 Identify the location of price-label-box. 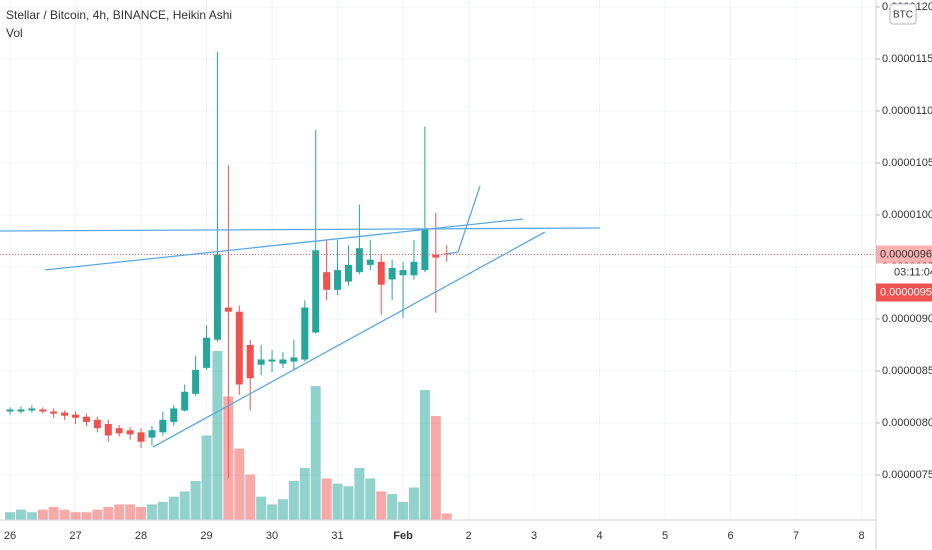
(904, 292).